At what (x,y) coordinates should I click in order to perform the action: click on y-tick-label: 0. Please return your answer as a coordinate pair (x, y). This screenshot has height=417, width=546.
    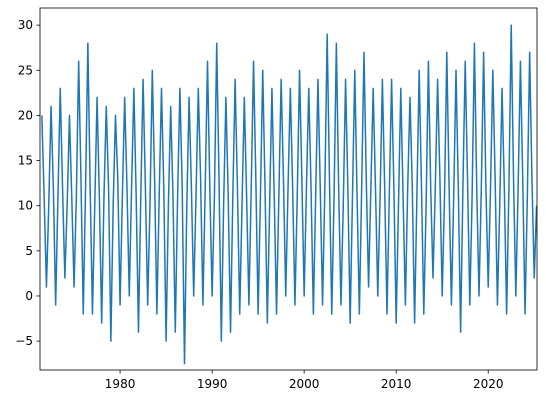
    Looking at the image, I should click on (29, 296).